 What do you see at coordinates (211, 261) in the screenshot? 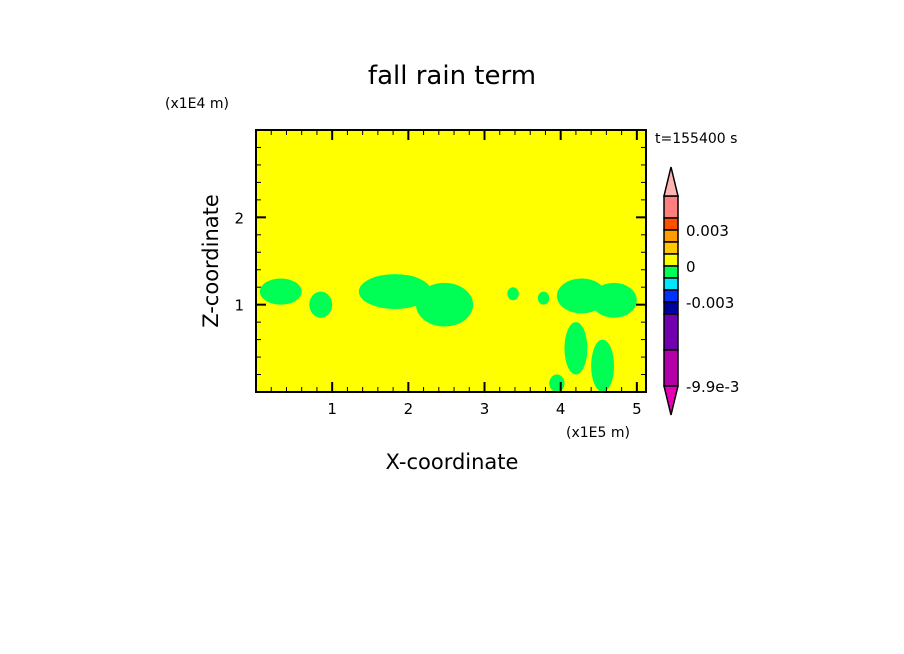
I see `y-axis-label: Z-coordinate` at bounding box center [211, 261].